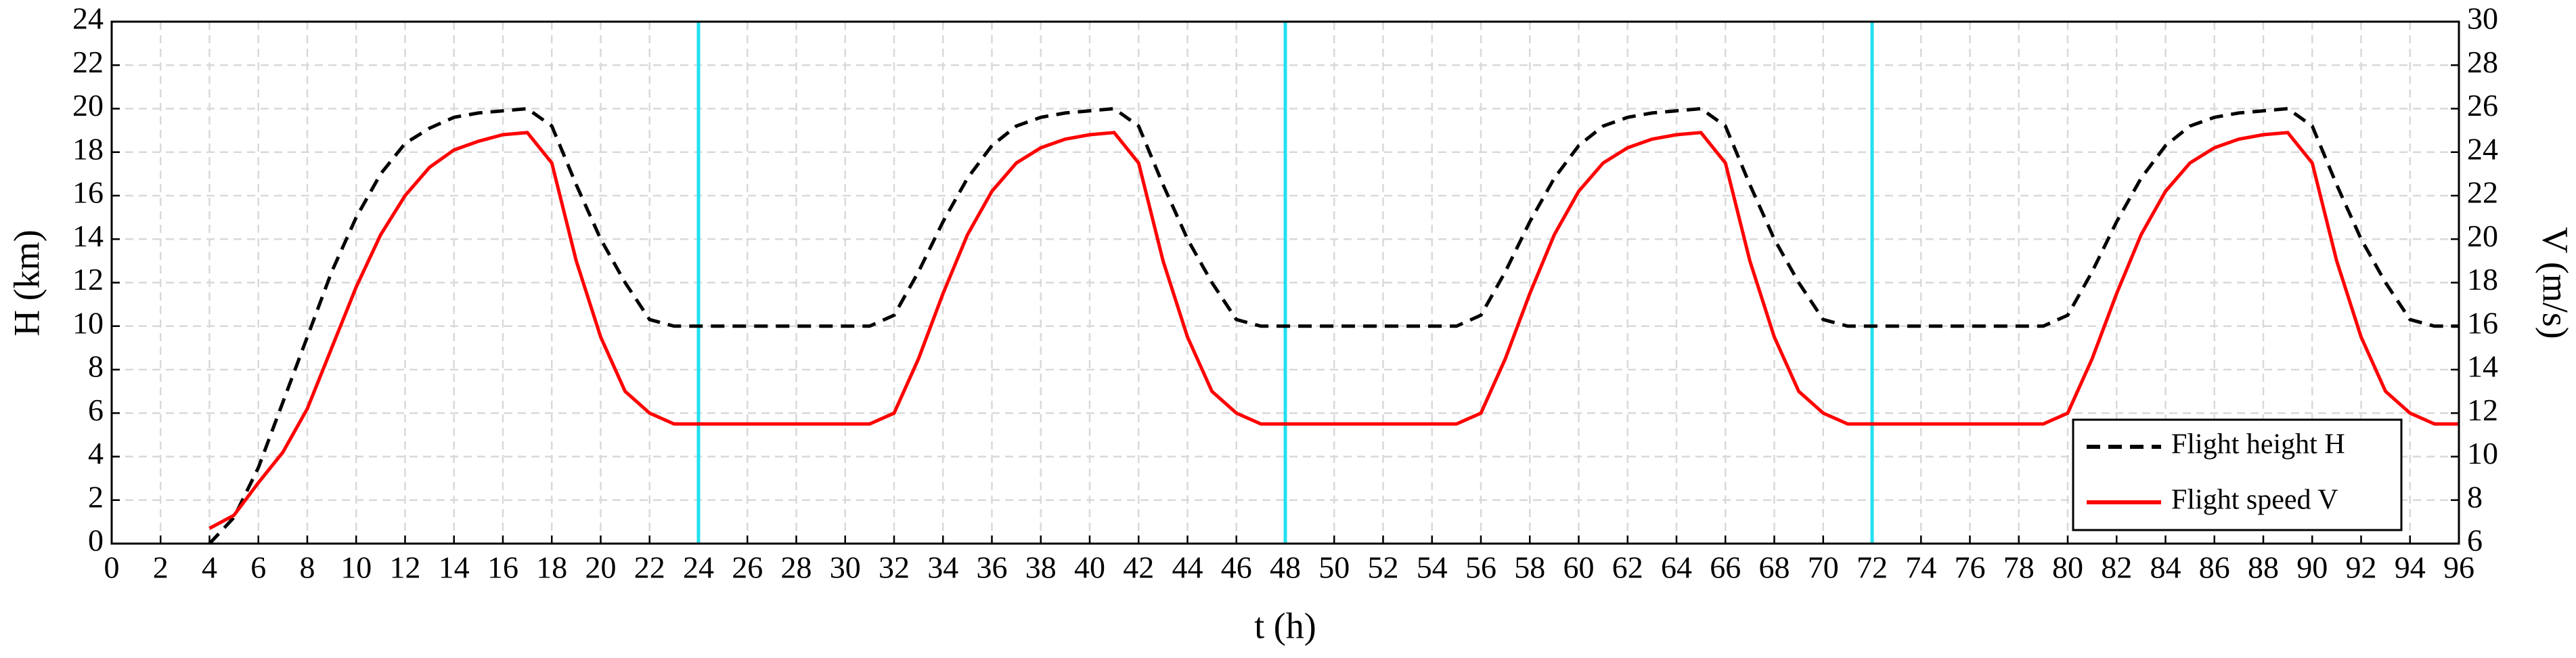 The height and width of the screenshot is (658, 2576). Describe the element at coordinates (942, 567) in the screenshot. I see `x-tick-label: 34` at that location.